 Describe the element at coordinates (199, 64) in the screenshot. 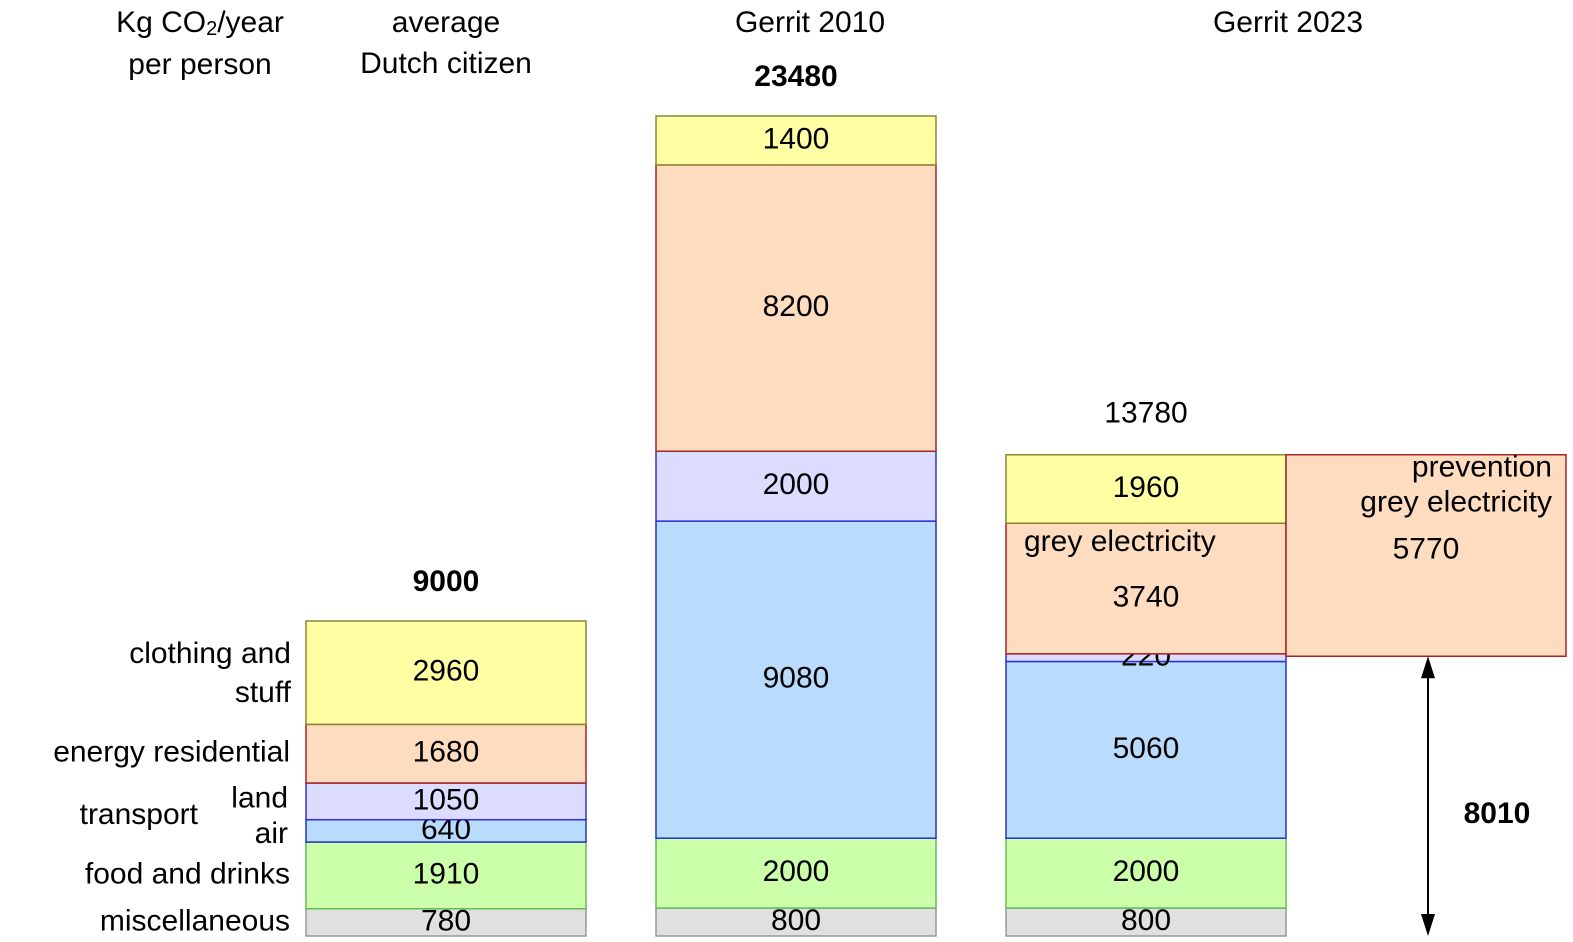

I see `y-label: per person` at that location.